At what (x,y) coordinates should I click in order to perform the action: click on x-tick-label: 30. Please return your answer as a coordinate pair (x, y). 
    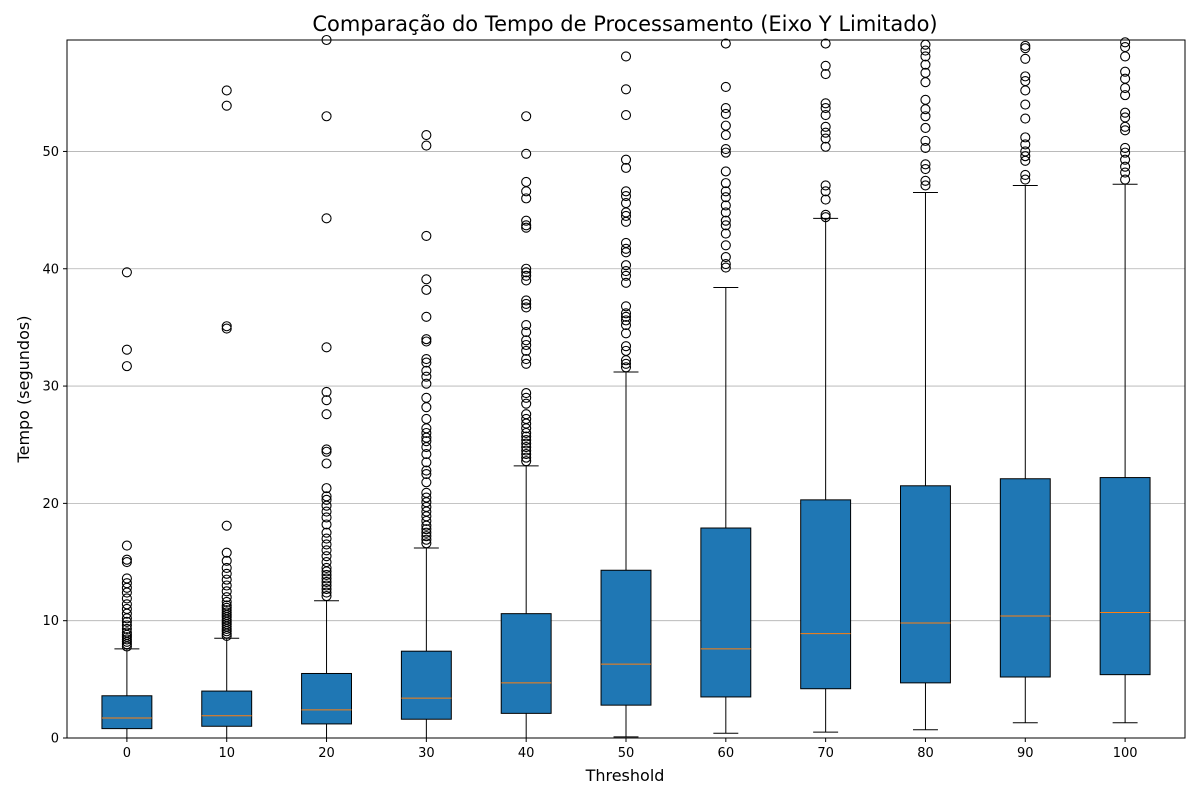
    Looking at the image, I should click on (426, 753).